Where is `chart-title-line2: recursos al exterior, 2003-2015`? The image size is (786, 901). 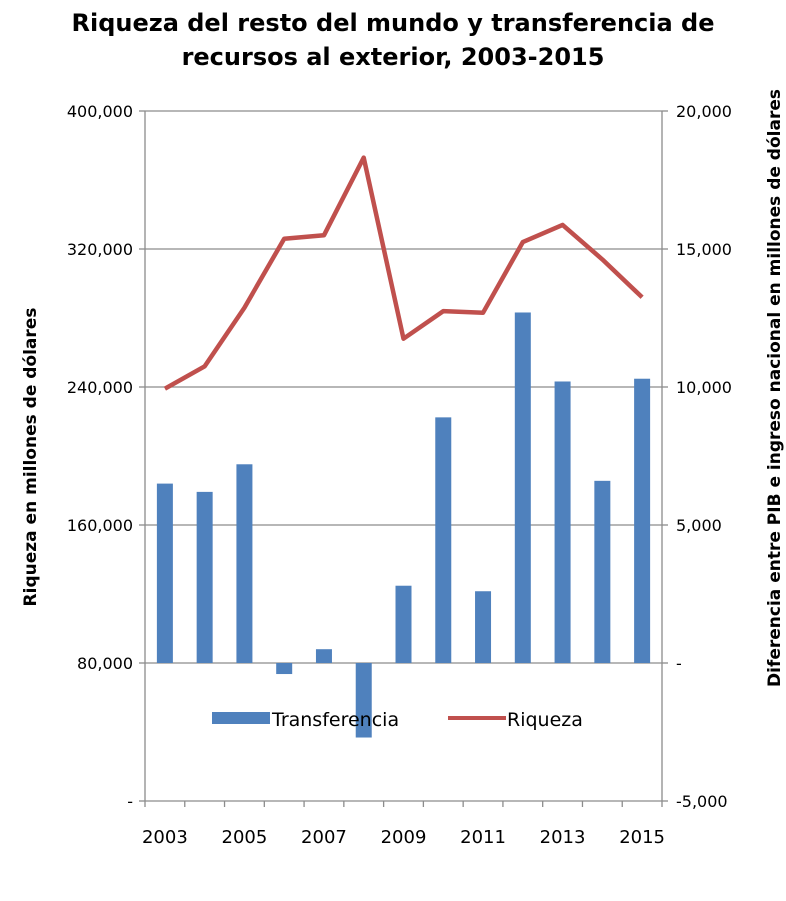 chart-title-line2: recursos al exterior, 2003-2015 is located at coordinates (393, 57).